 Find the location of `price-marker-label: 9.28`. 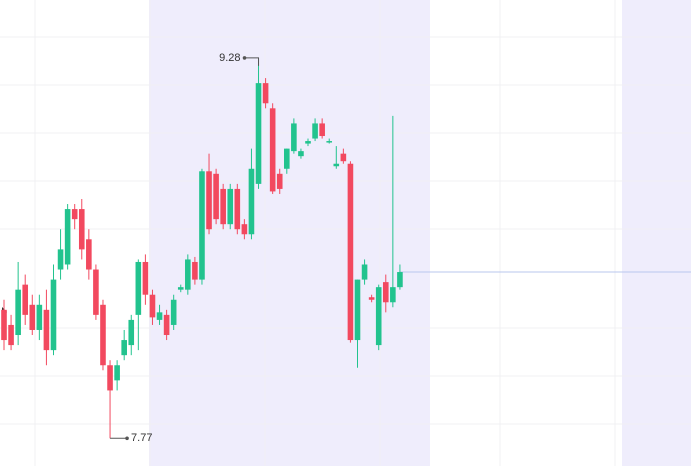

price-marker-label: 9.28 is located at coordinates (229, 58).